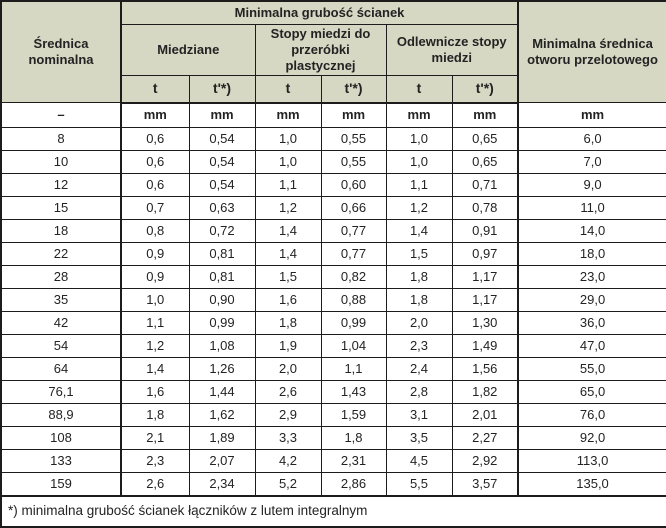  Describe the element at coordinates (419, 438) in the screenshot. I see `thickness-value-cell: 3,5` at that location.